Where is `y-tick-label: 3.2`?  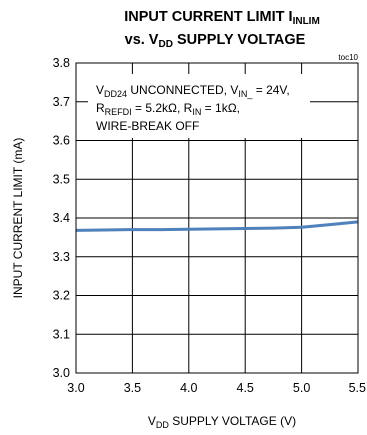
y-tick-label: 3.2 is located at coordinates (61, 296).